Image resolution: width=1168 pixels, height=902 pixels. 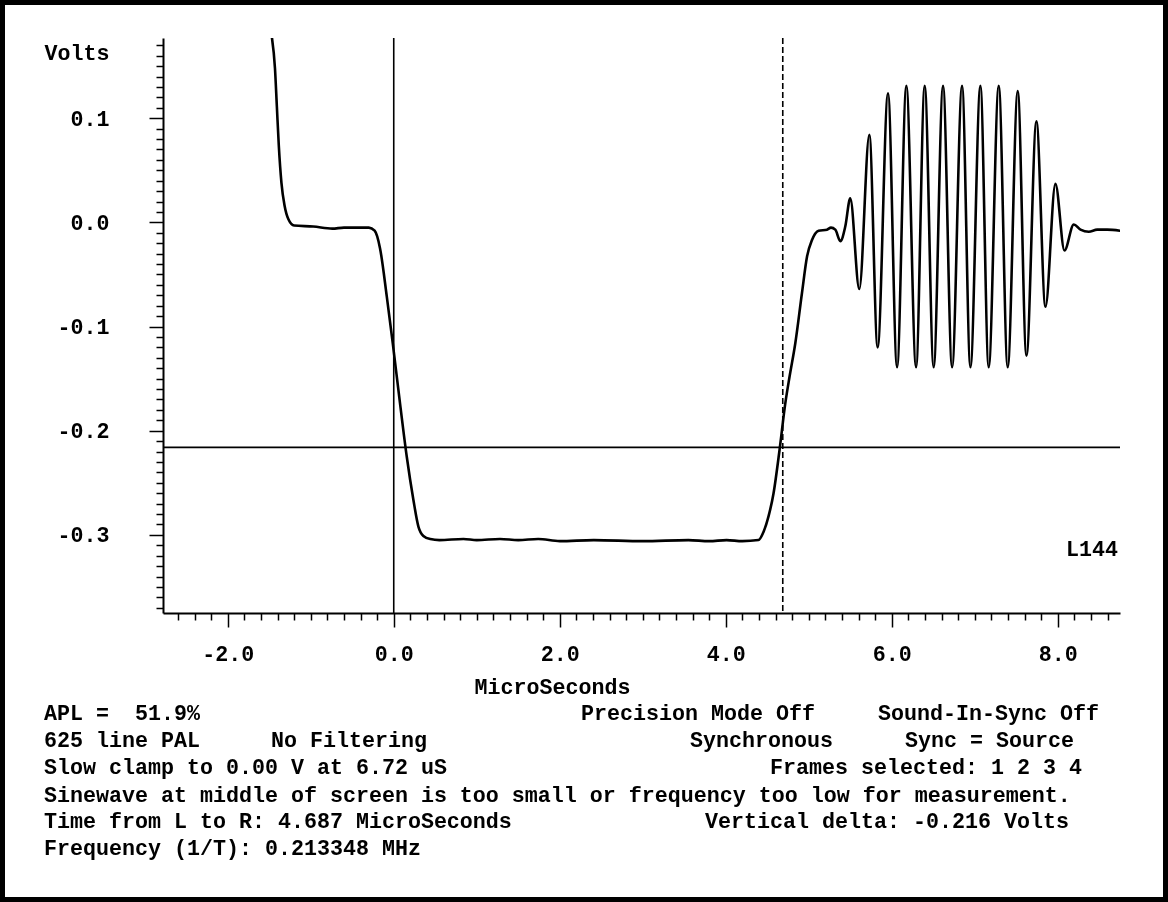 What do you see at coordinates (349, 741) in the screenshot?
I see `text: No Filtering` at bounding box center [349, 741].